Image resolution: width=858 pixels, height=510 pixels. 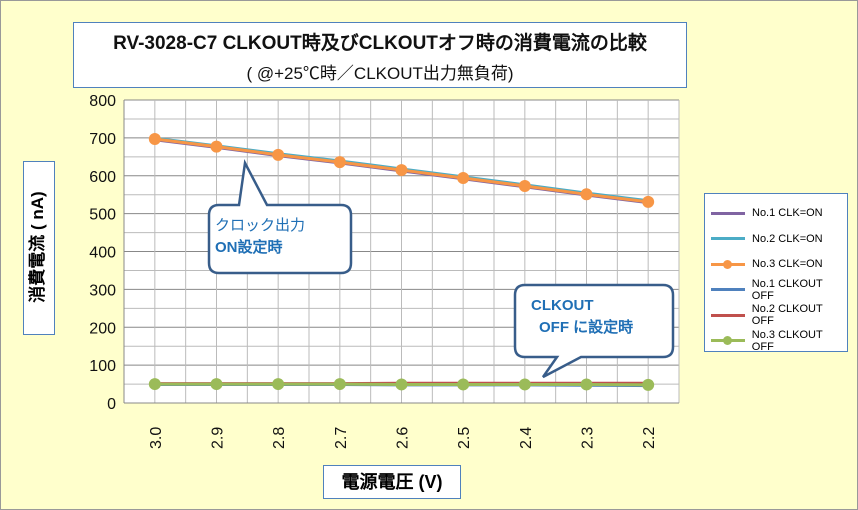 What do you see at coordinates (787, 213) in the screenshot?
I see `legend-label: No.1 CLK=ON` at bounding box center [787, 213].